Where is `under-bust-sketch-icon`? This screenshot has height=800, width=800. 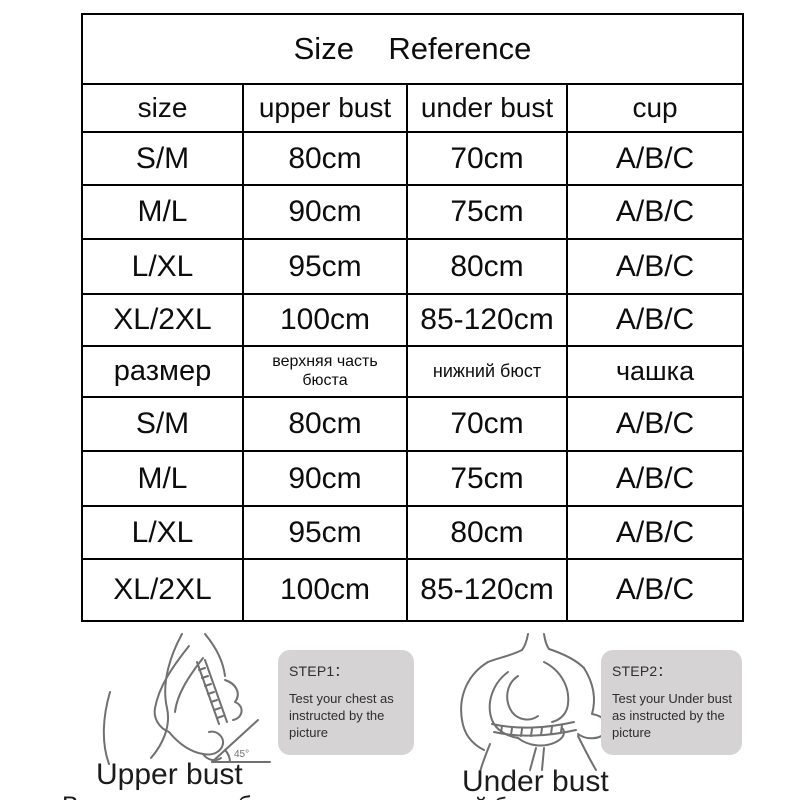 under-bust-sketch-icon is located at coordinates (534, 702).